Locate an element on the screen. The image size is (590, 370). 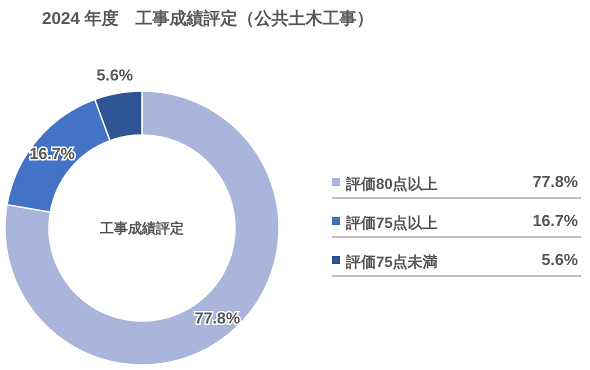
legend-label: 評価80点以上 is located at coordinates (391, 184).